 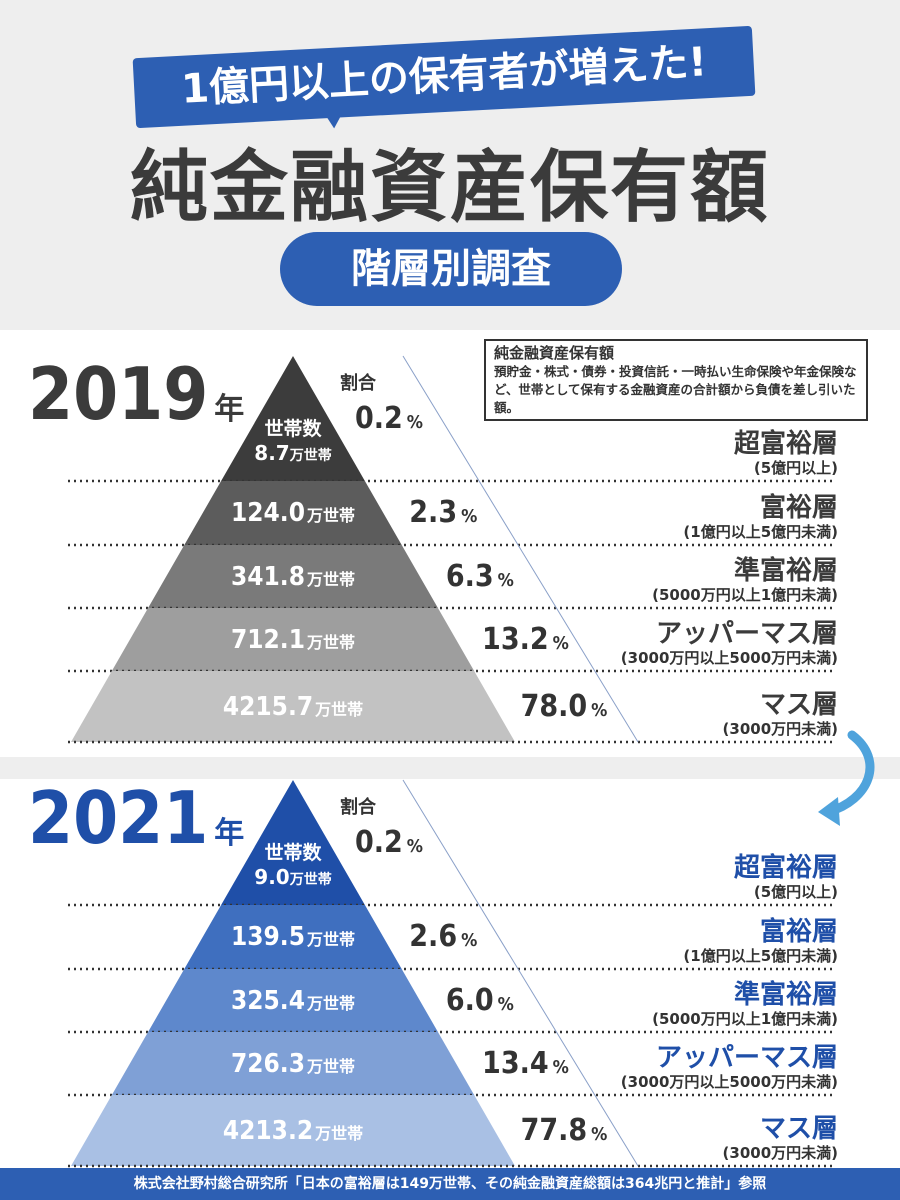 I want to click on share-percent: 6.3%, so click(x=480, y=579).